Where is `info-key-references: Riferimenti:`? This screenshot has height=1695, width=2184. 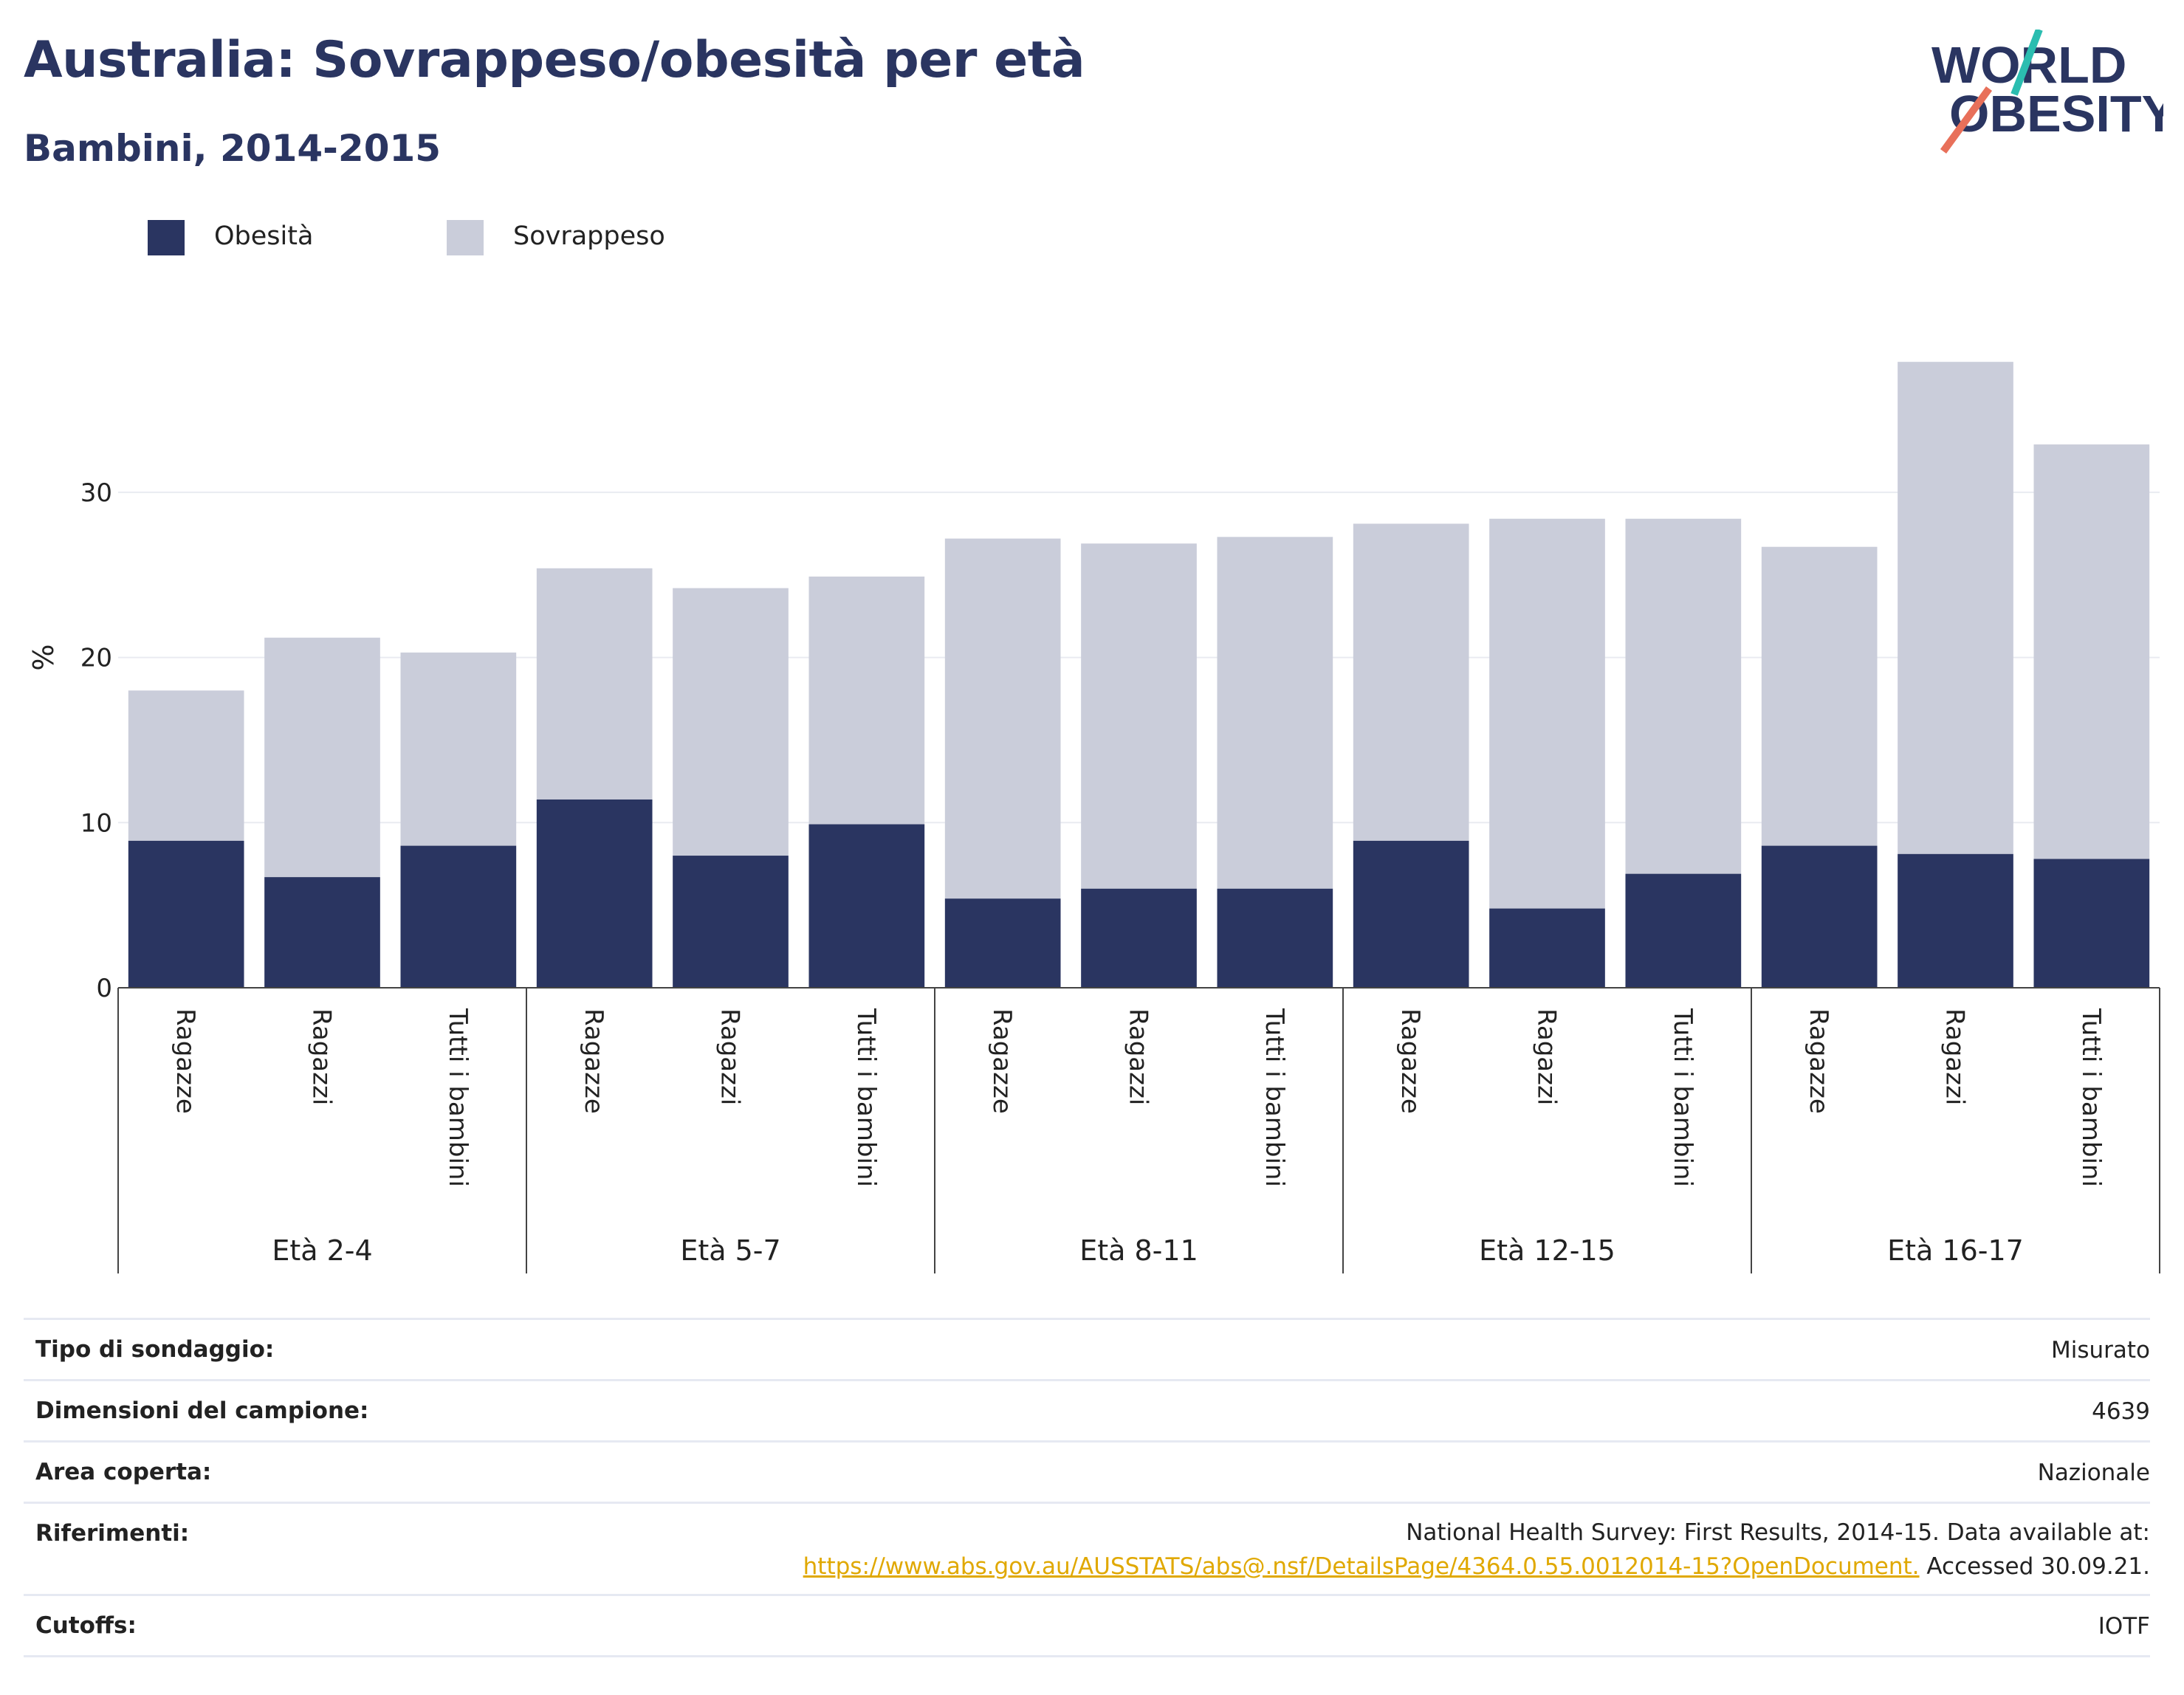 info-key-references: Riferimenti: is located at coordinates (112, 1533).